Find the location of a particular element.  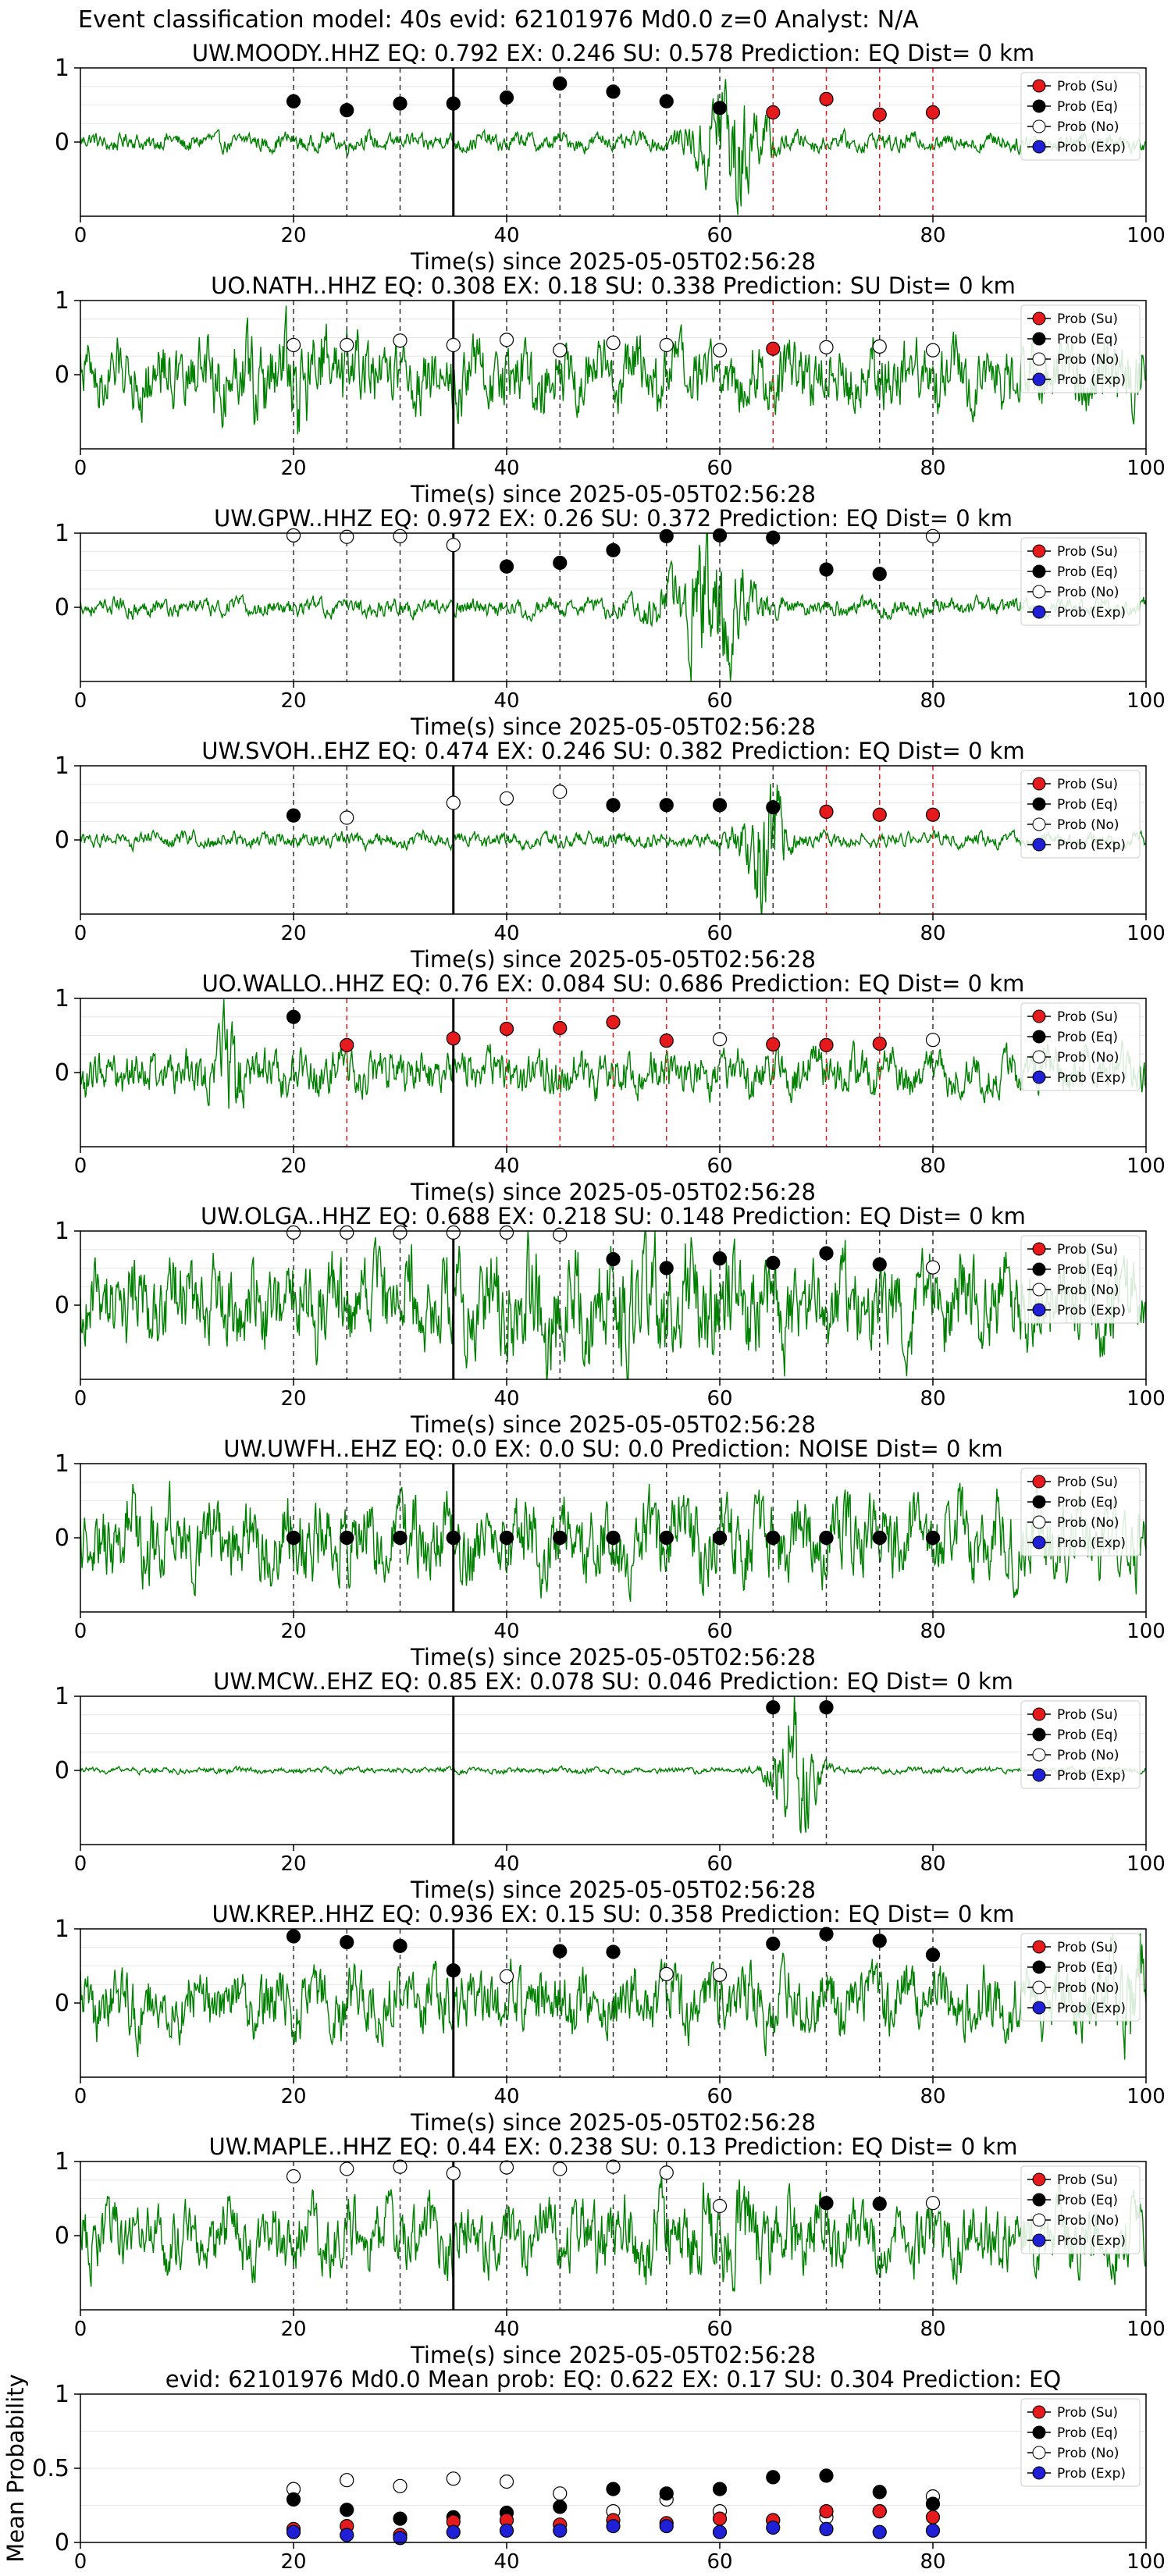

axes-frame is located at coordinates (613, 607).